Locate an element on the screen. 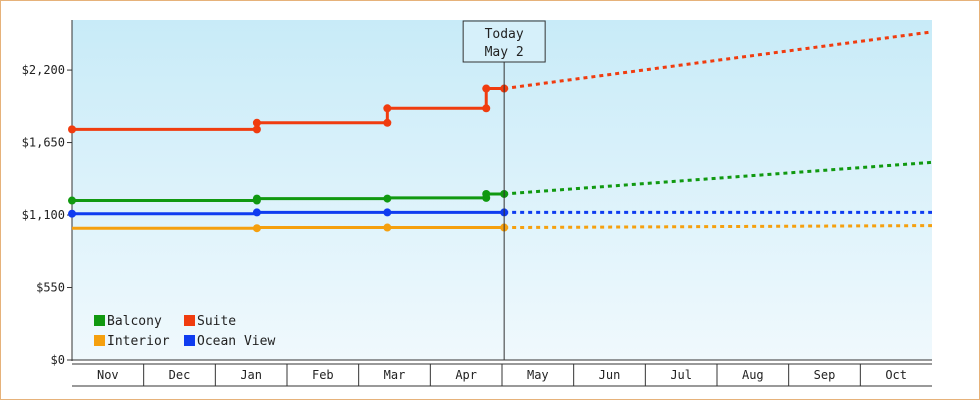 This screenshot has height=401, width=980. x-tick-label: Aug is located at coordinates (753, 375).